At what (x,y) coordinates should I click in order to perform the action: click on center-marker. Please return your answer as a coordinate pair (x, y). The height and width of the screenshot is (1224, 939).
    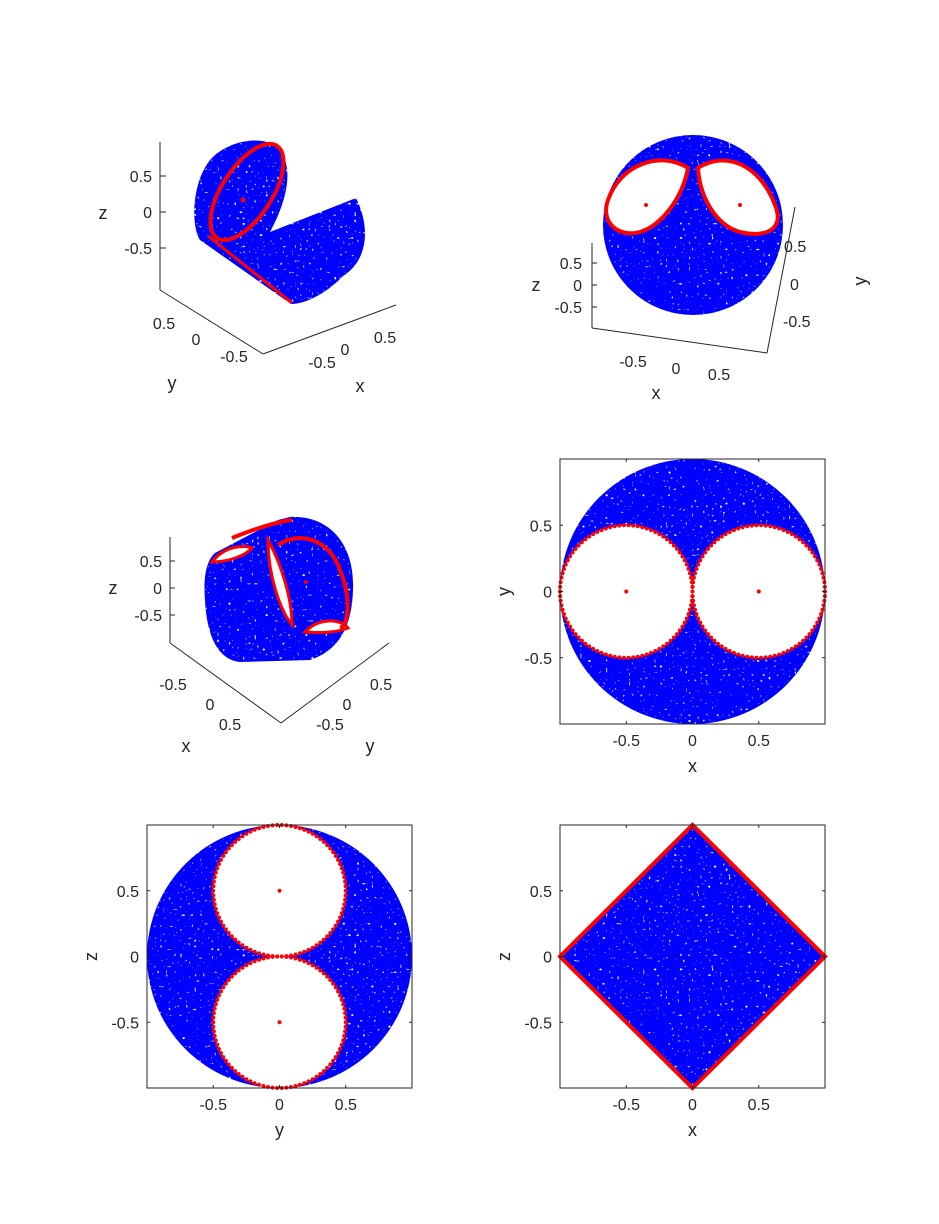
    Looking at the image, I should click on (626, 591).